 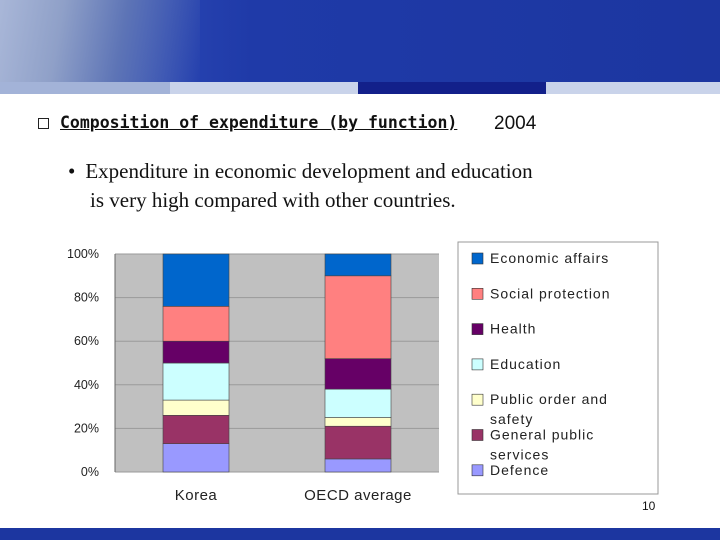 What do you see at coordinates (511, 419) in the screenshot?
I see `legend-label: safety` at bounding box center [511, 419].